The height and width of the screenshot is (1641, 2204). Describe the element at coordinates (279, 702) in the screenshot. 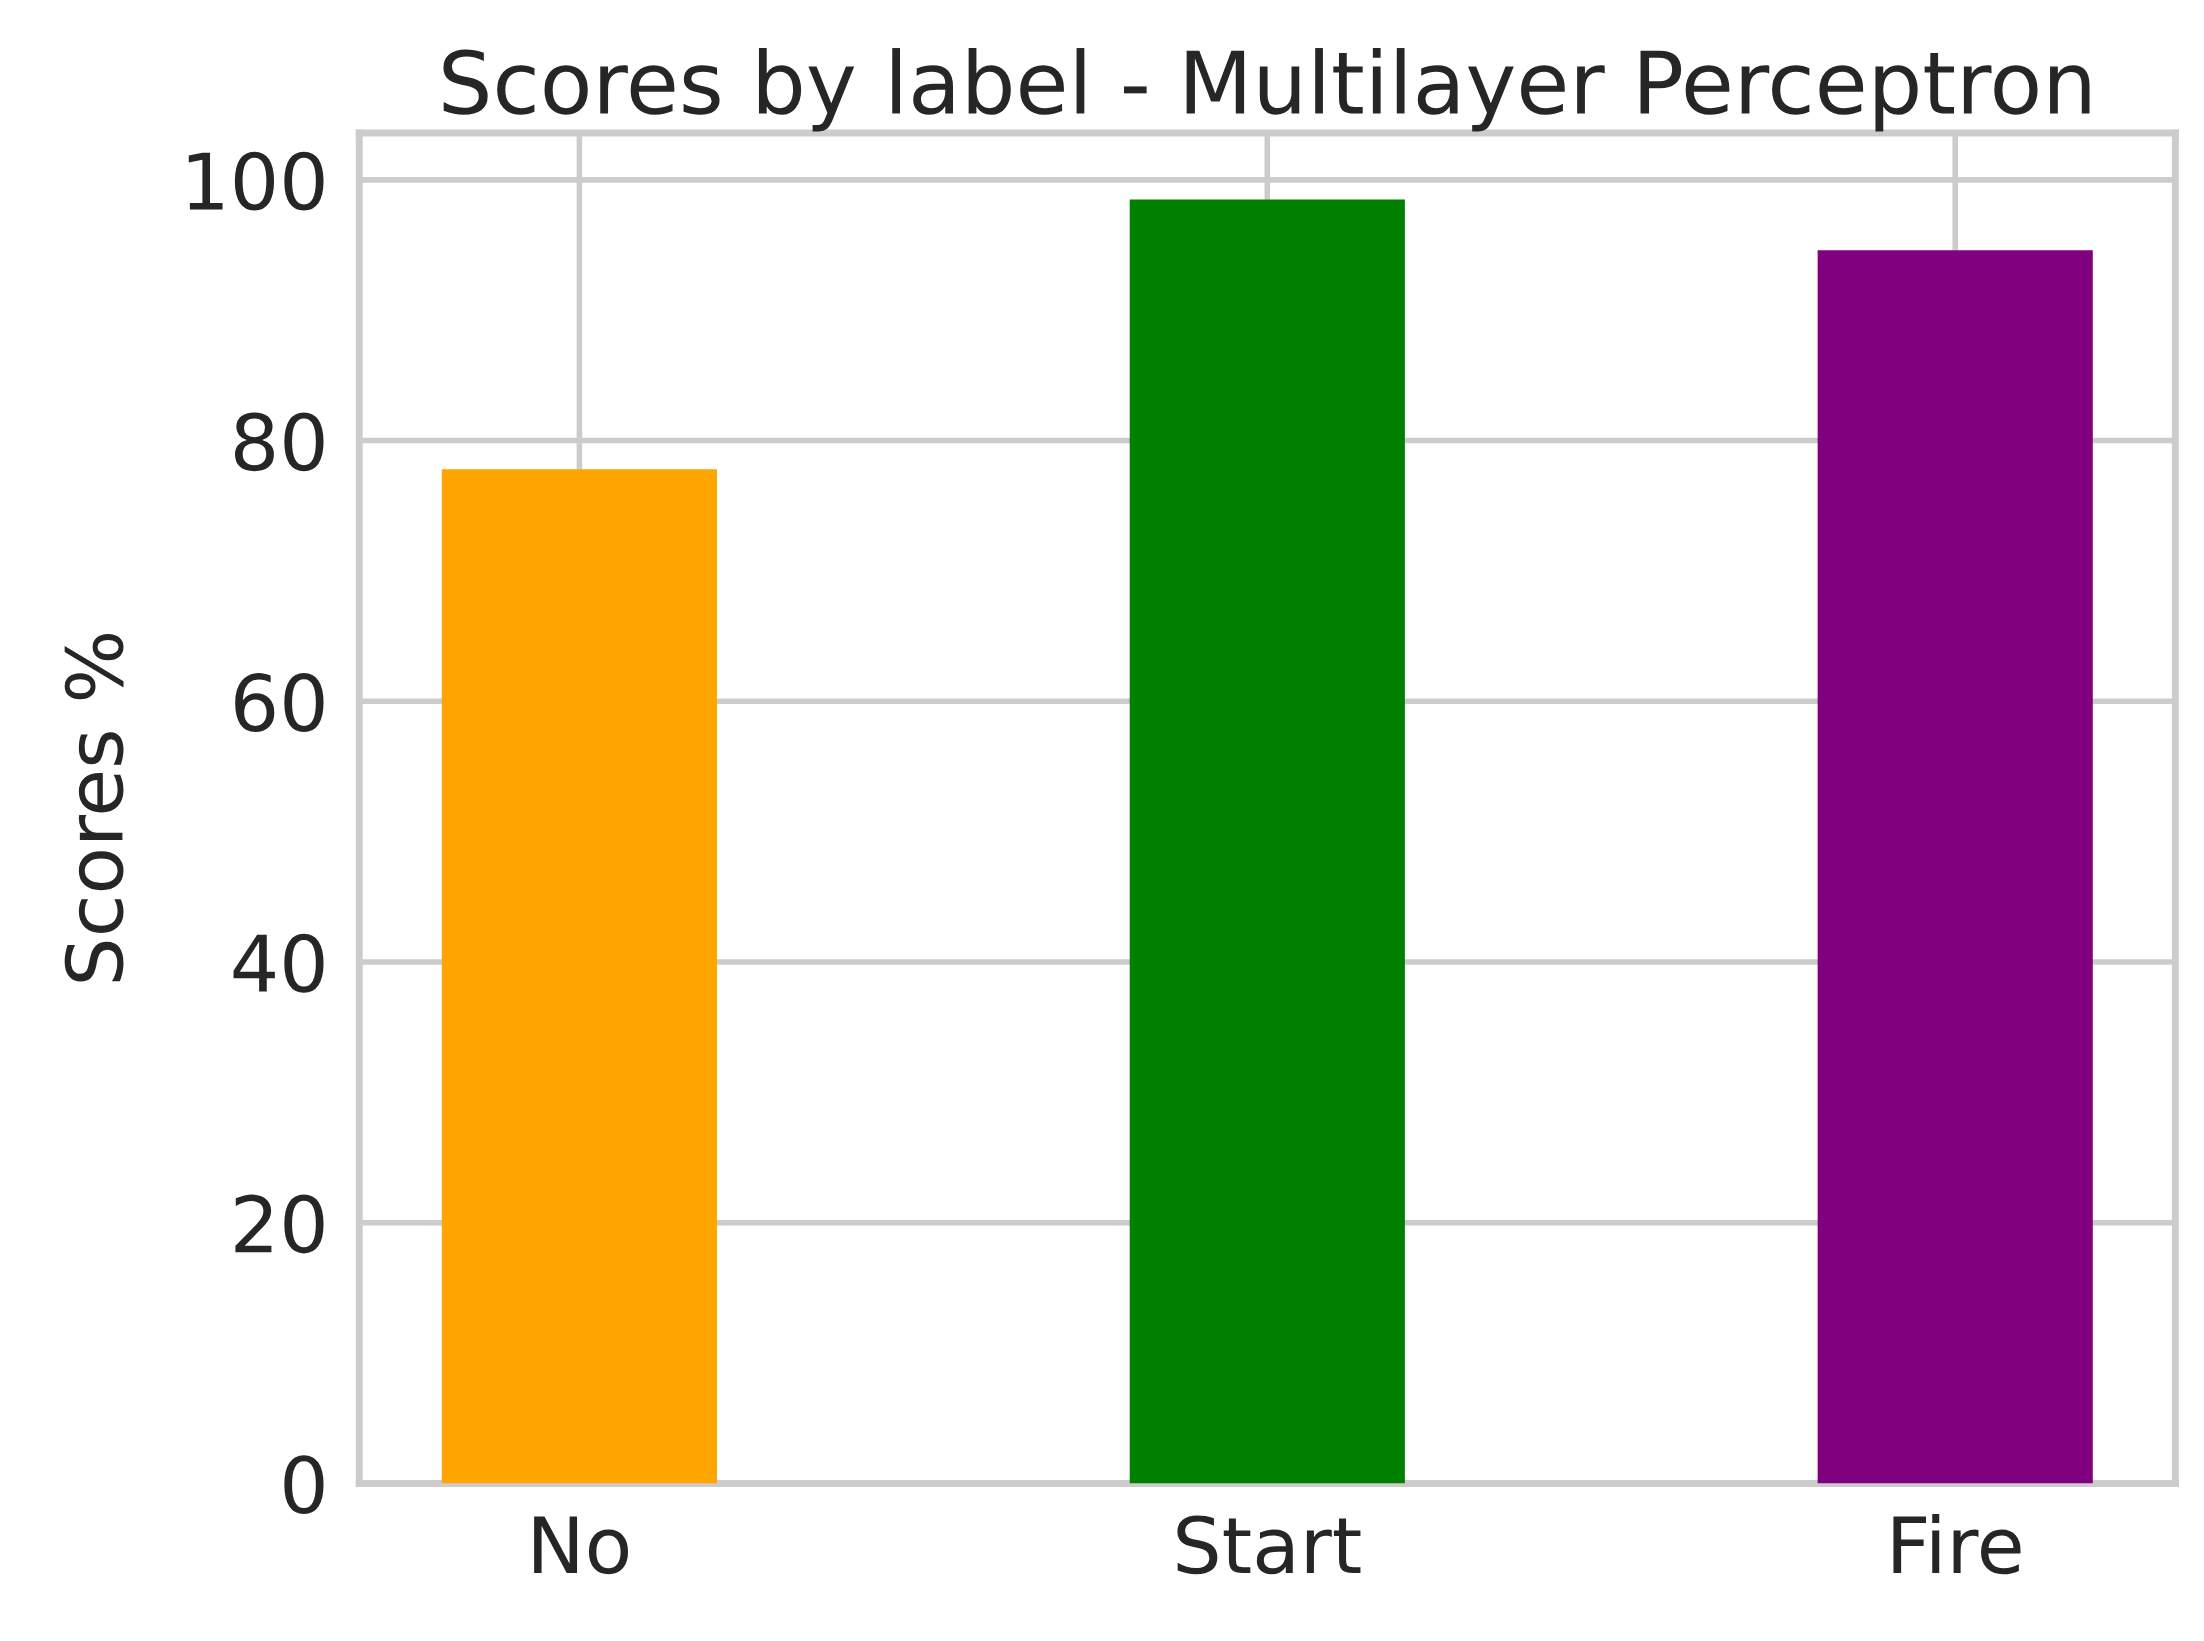

I see `y-tick-label: 60` at that location.